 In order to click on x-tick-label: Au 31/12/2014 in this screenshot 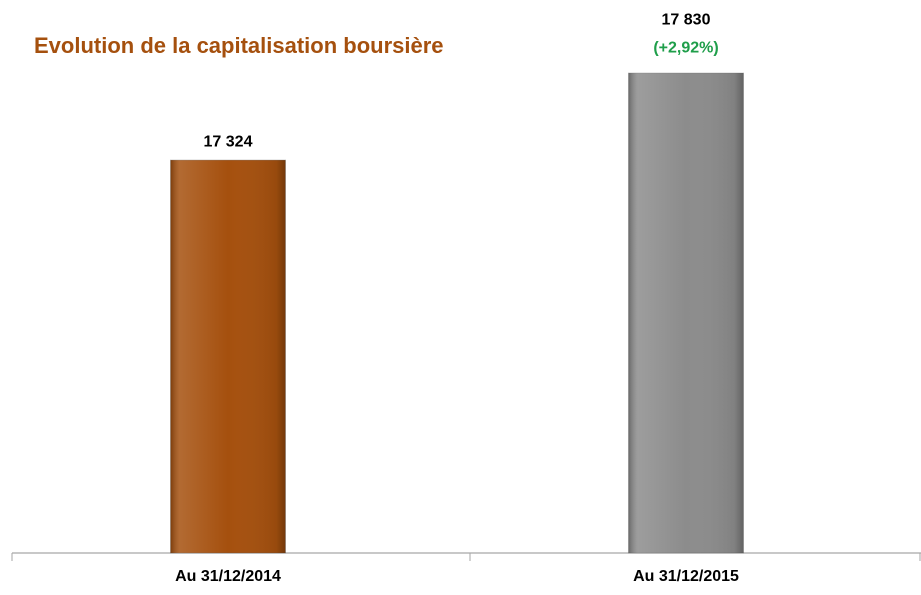, I will do `click(228, 576)`.